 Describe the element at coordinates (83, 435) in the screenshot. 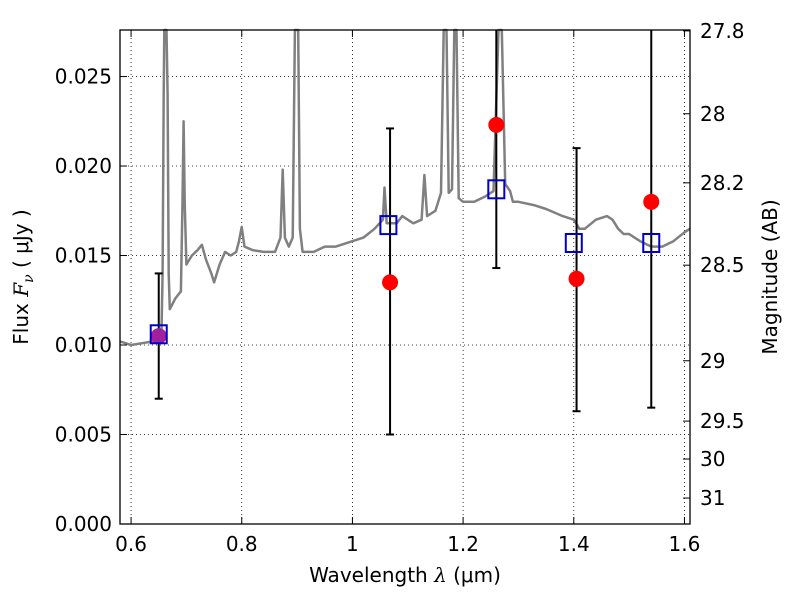

I see `y-tick-label: 0.005` at that location.